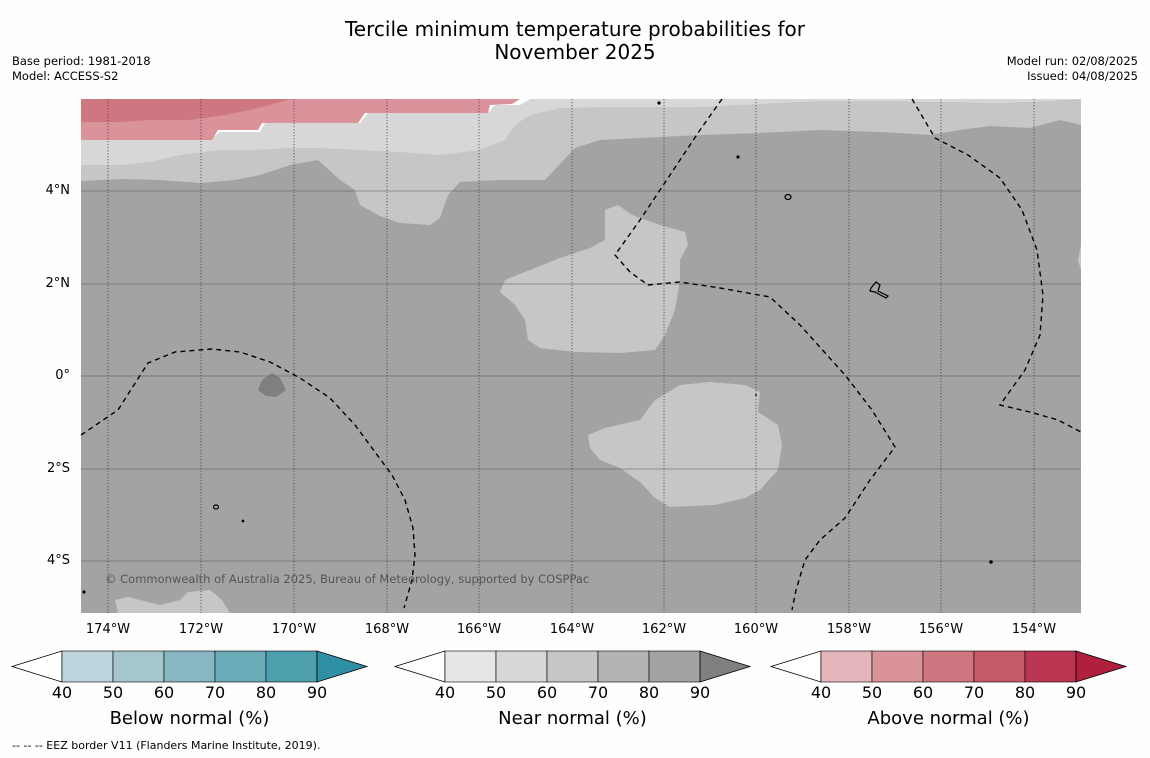 Image resolution: width=1150 pixels, height=758 pixels. Describe the element at coordinates (172, 601) in the screenshot. I see `near-normal-70-south-patch` at that location.